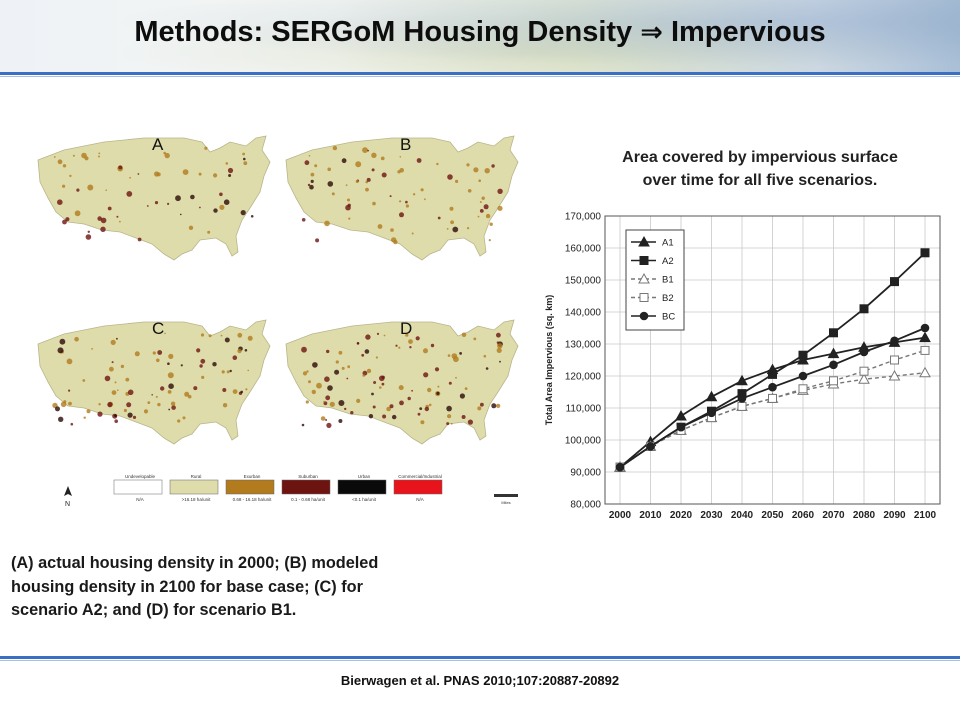  Describe the element at coordinates (402, 198) in the screenshot. I see `map-panel: B` at that location.